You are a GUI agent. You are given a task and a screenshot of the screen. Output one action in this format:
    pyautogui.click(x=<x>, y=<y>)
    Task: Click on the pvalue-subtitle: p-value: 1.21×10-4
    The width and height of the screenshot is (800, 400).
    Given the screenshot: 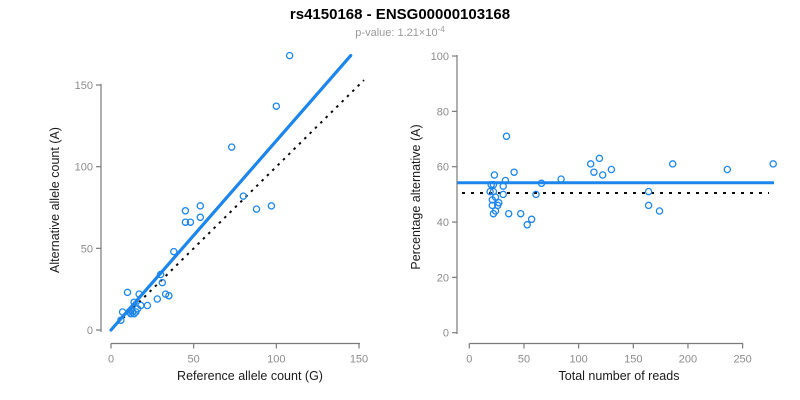 What is the action you would take?
    pyautogui.click(x=400, y=32)
    